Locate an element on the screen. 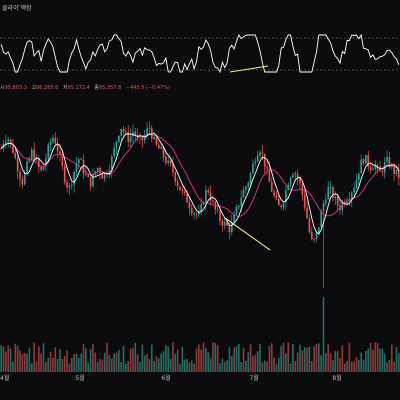 Image resolution: width=400 pixels, height=400 pixels. x-tick-label: 4월 is located at coordinates (4, 378).